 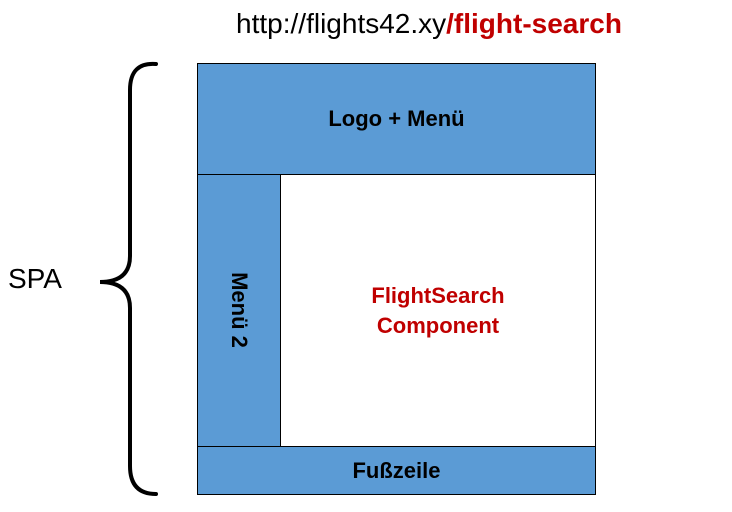 I want to click on sidebar-region: Menü 2, so click(x=239, y=310).